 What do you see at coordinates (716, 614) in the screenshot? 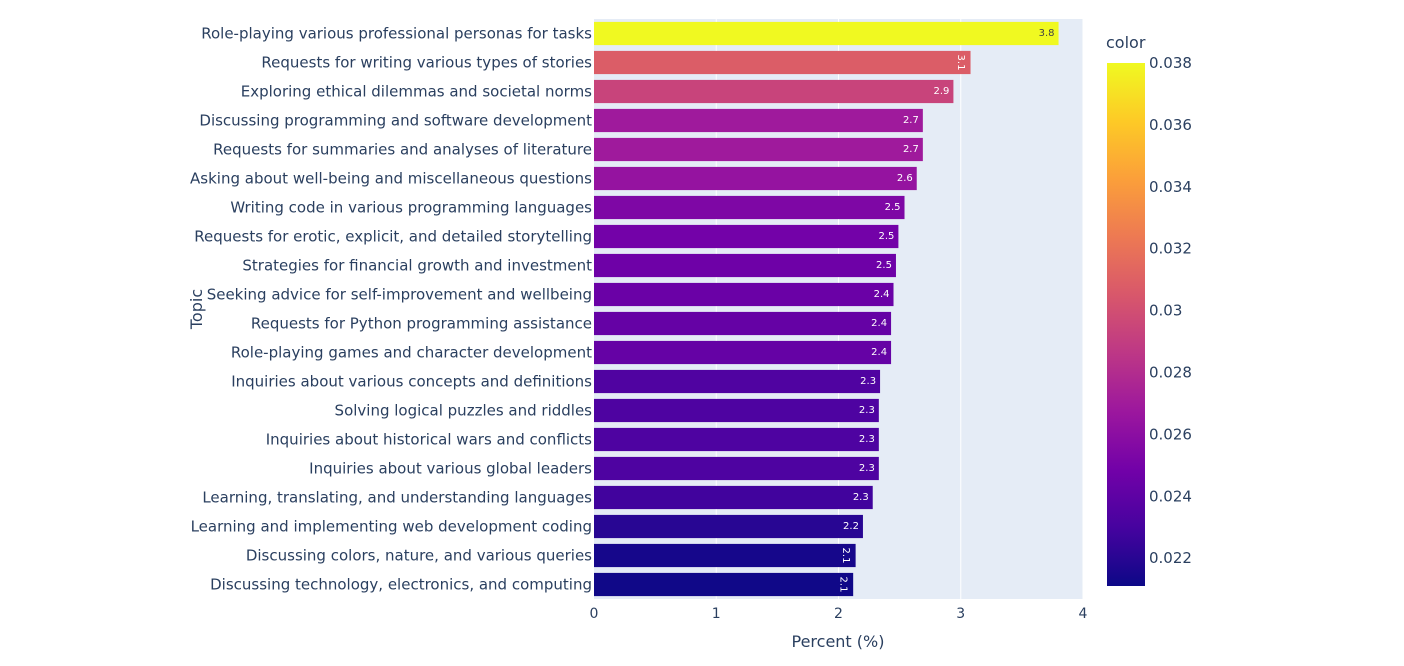
I see `x-tick-label: 1` at bounding box center [716, 614].